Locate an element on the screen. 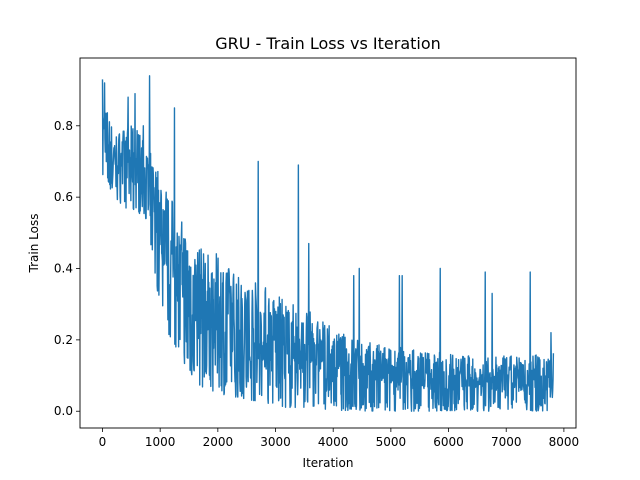 The height and width of the screenshot is (480, 640). x-tick-label: 6000 is located at coordinates (448, 442).